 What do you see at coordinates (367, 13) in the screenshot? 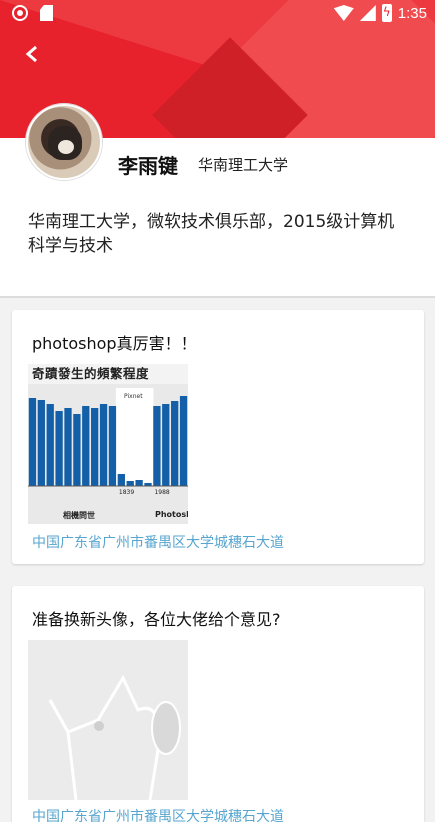
I see `signal-icon` at bounding box center [367, 13].